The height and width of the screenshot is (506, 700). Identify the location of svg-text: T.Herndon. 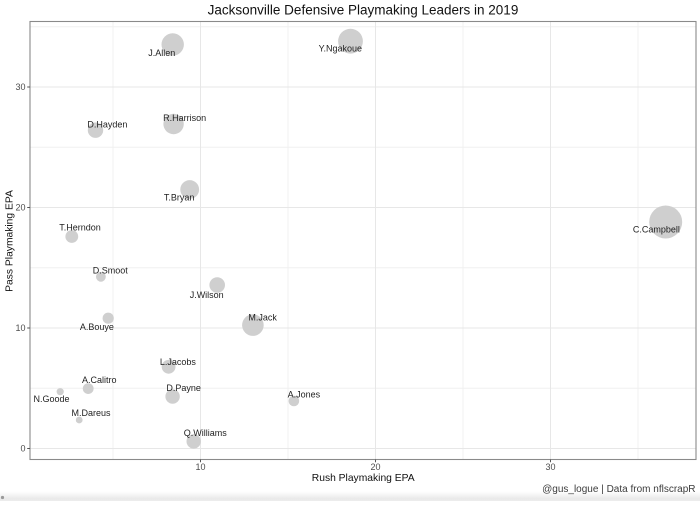
(80, 227).